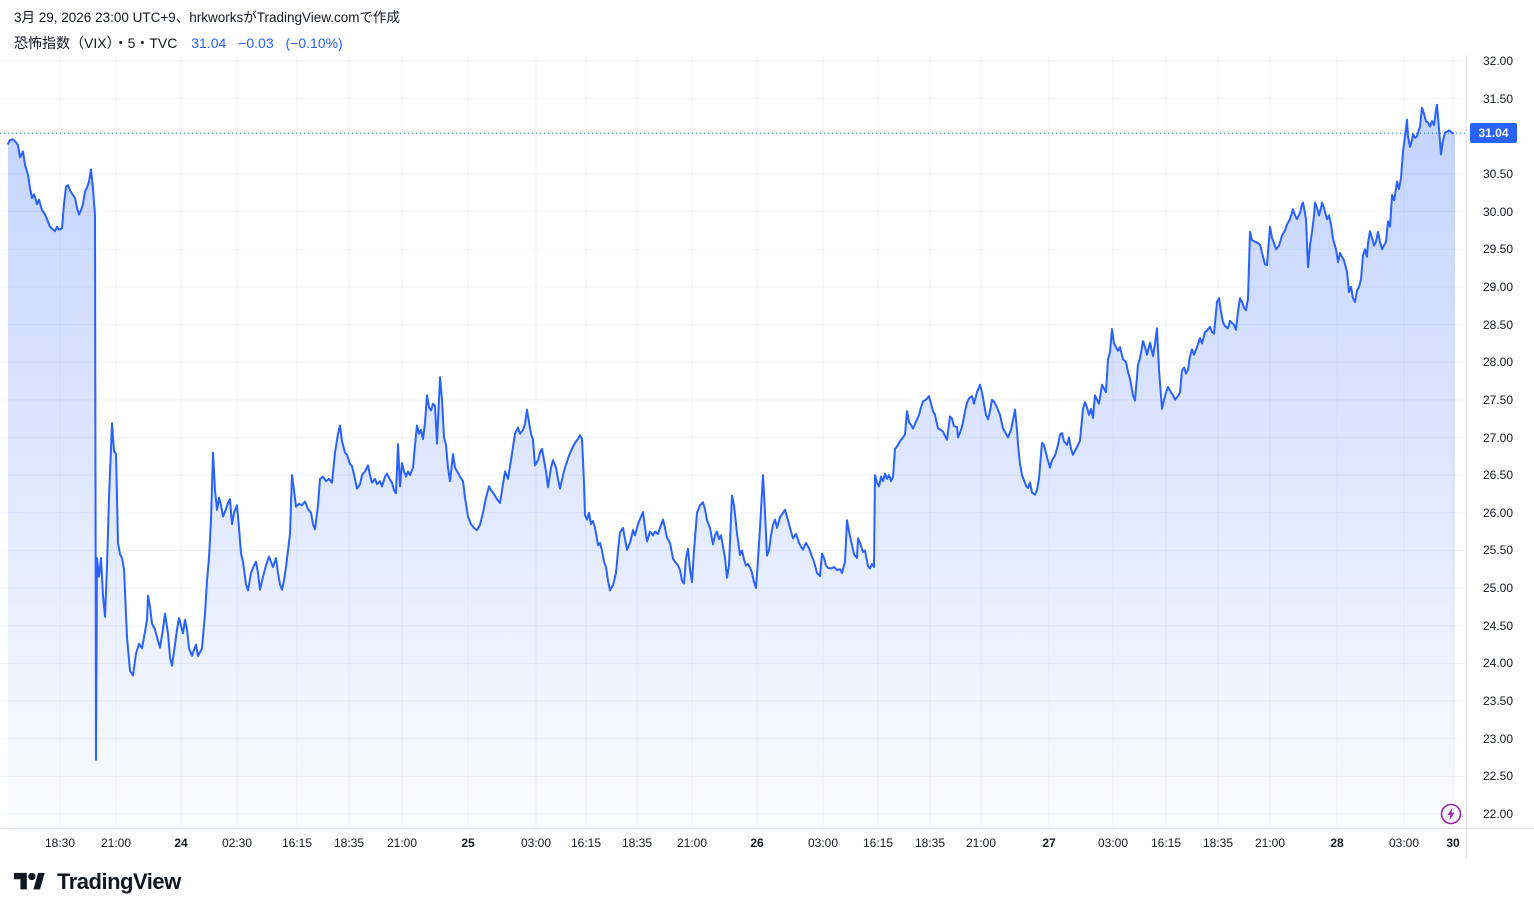  I want to click on lightning-bolt-icon, so click(1451, 814).